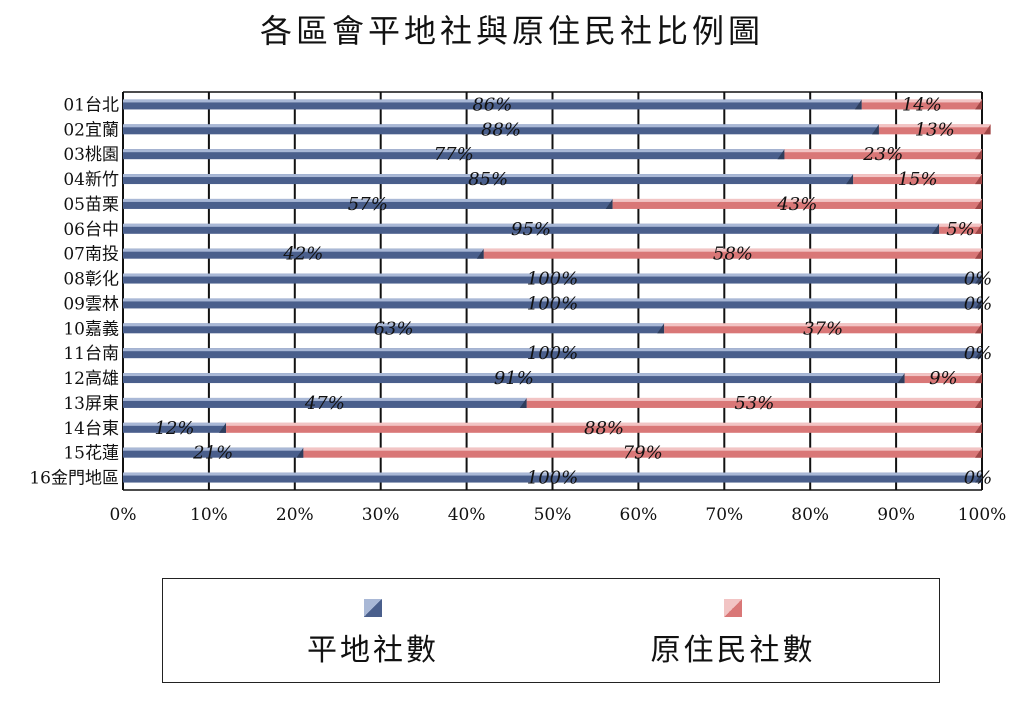 The width and height of the screenshot is (1024, 707). I want to click on x-tick-label: 70%, so click(724, 515).